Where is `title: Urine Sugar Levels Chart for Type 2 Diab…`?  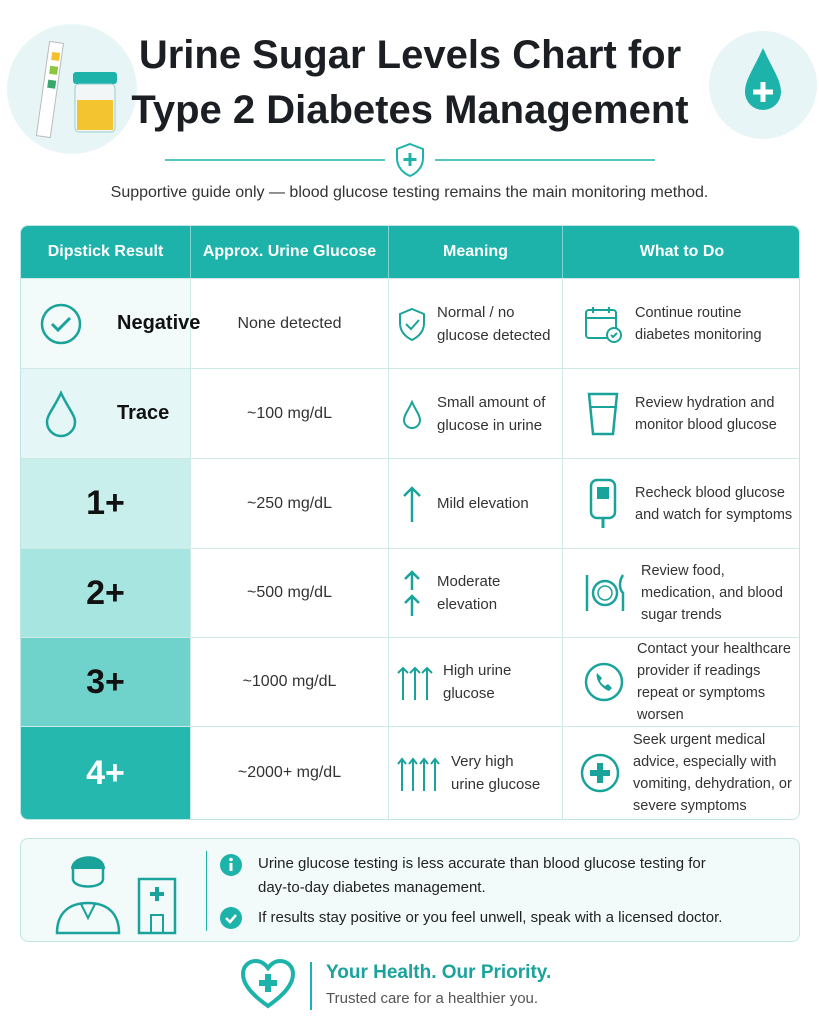
title: Urine Sugar Levels Chart for Type 2 Diab… is located at coordinates (410, 82).